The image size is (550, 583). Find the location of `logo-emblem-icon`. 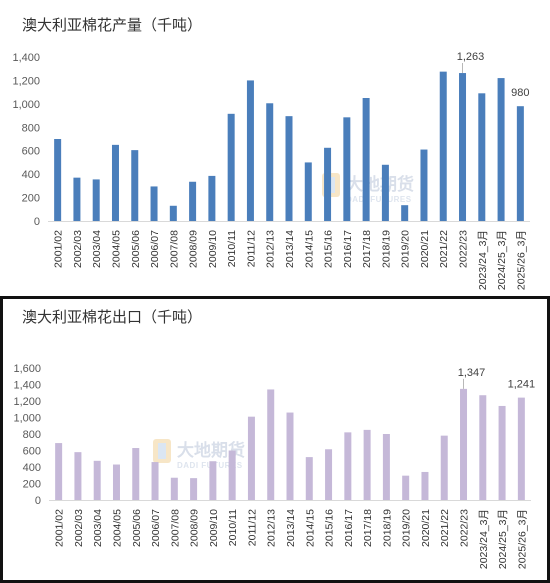

logo-emblem-icon is located at coordinates (162, 451).